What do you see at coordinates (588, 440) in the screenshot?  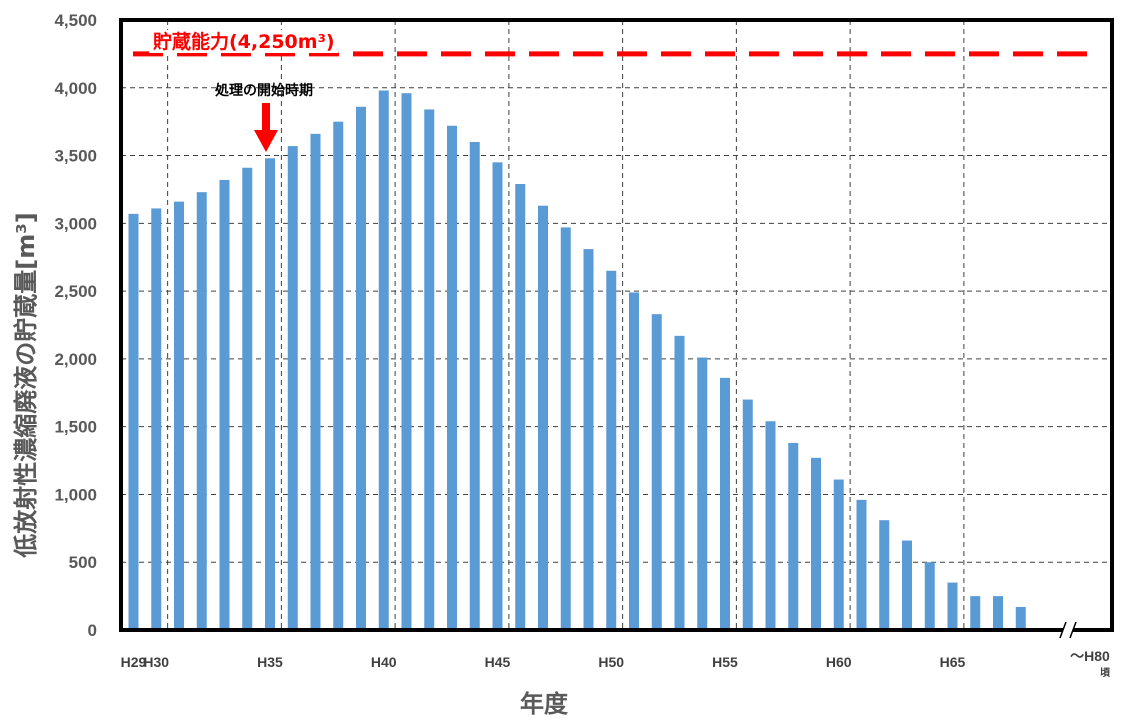 I see `bar-H49` at bounding box center [588, 440].